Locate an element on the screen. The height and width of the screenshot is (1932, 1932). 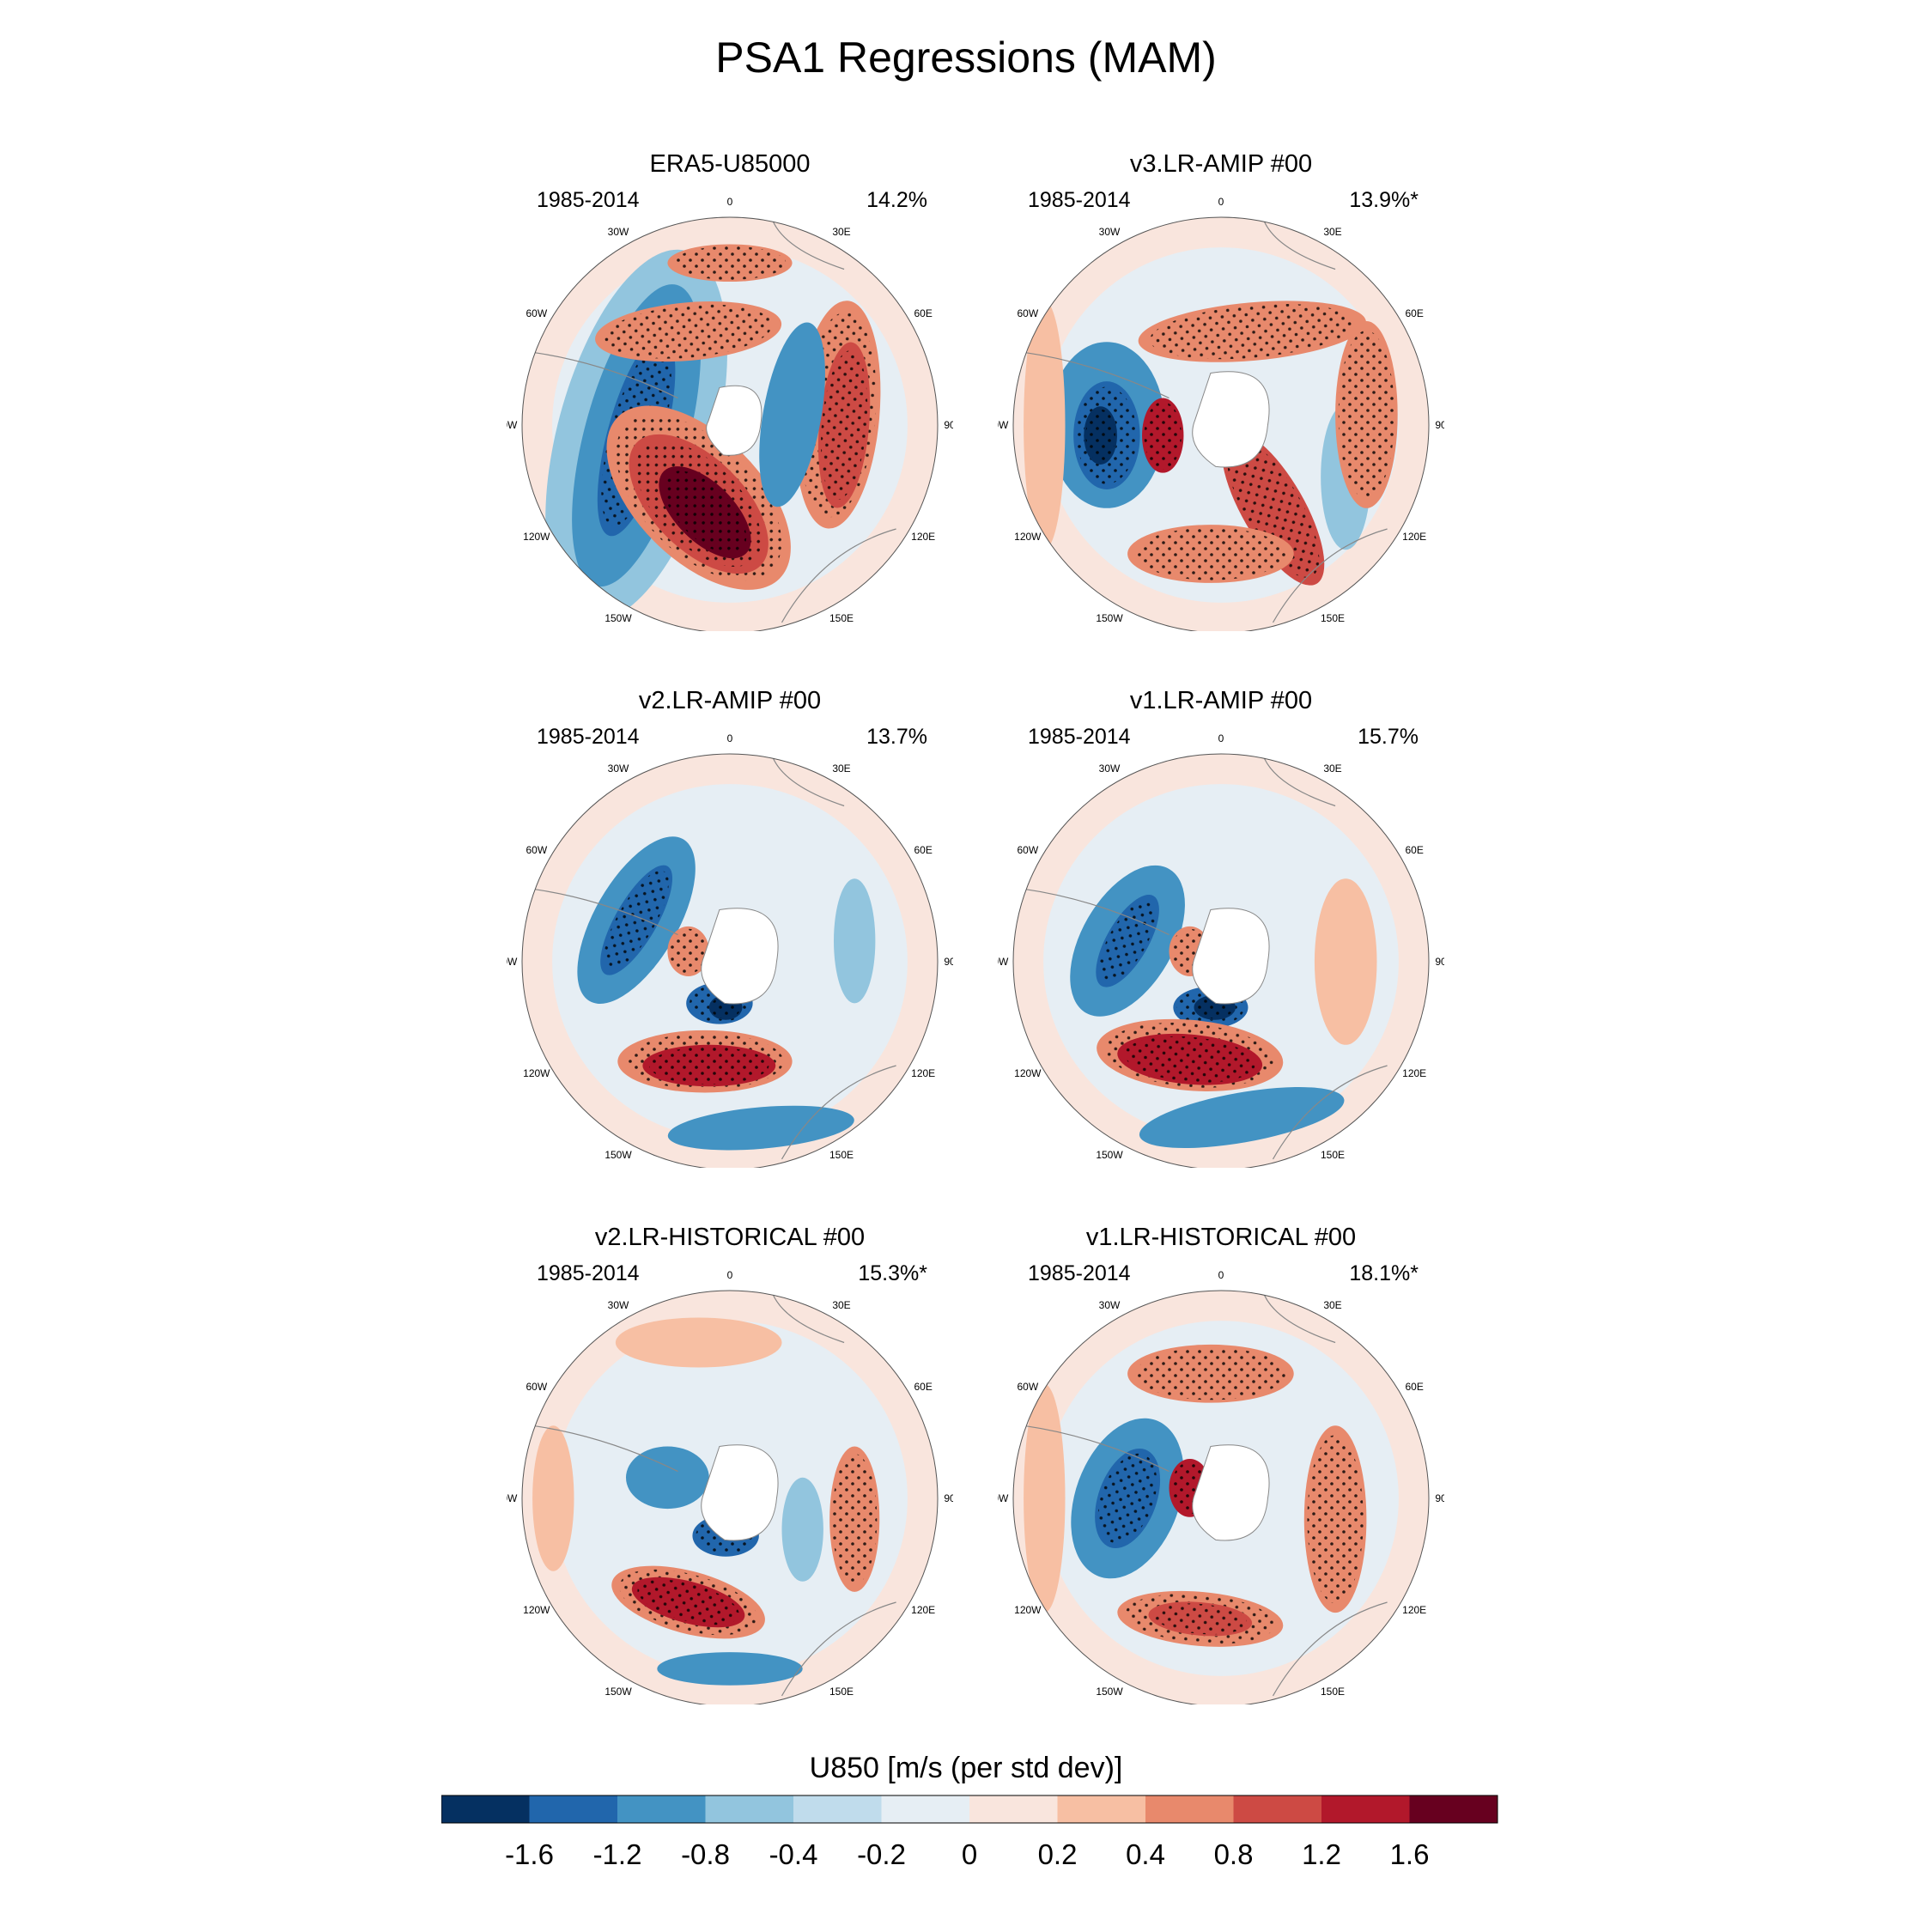
panel-title: v1.LR-AMIP #00 is located at coordinates (1221, 700).